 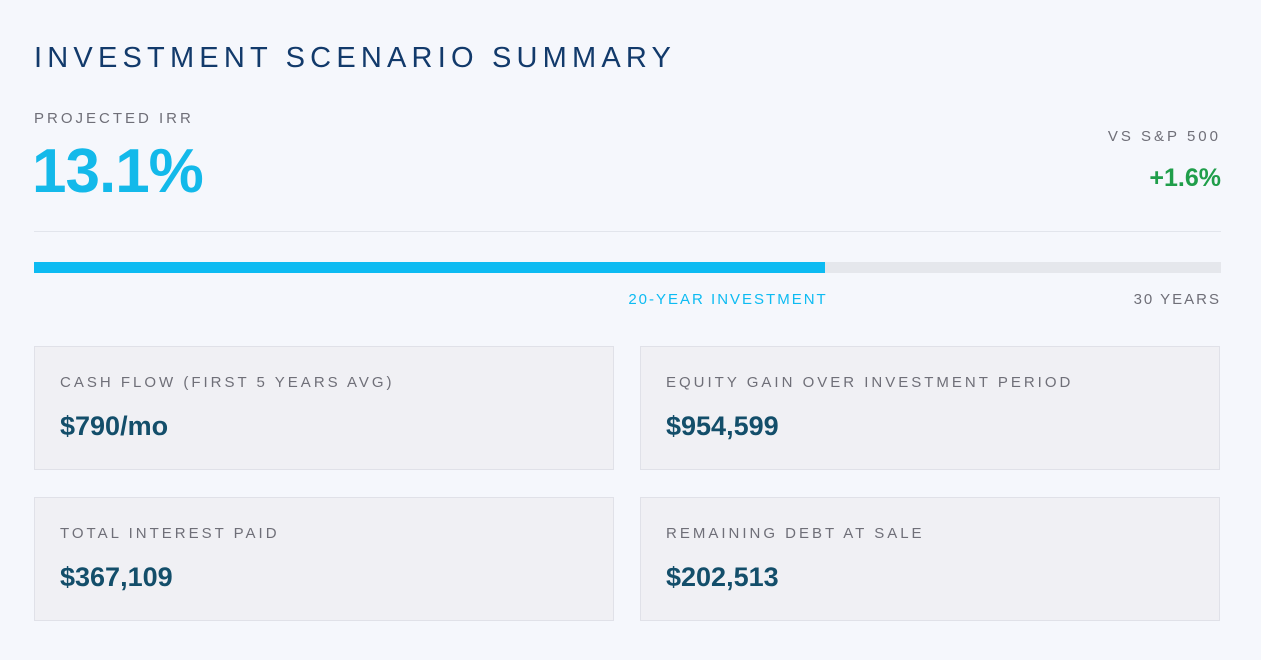 I want to click on divider, so click(x=627, y=231).